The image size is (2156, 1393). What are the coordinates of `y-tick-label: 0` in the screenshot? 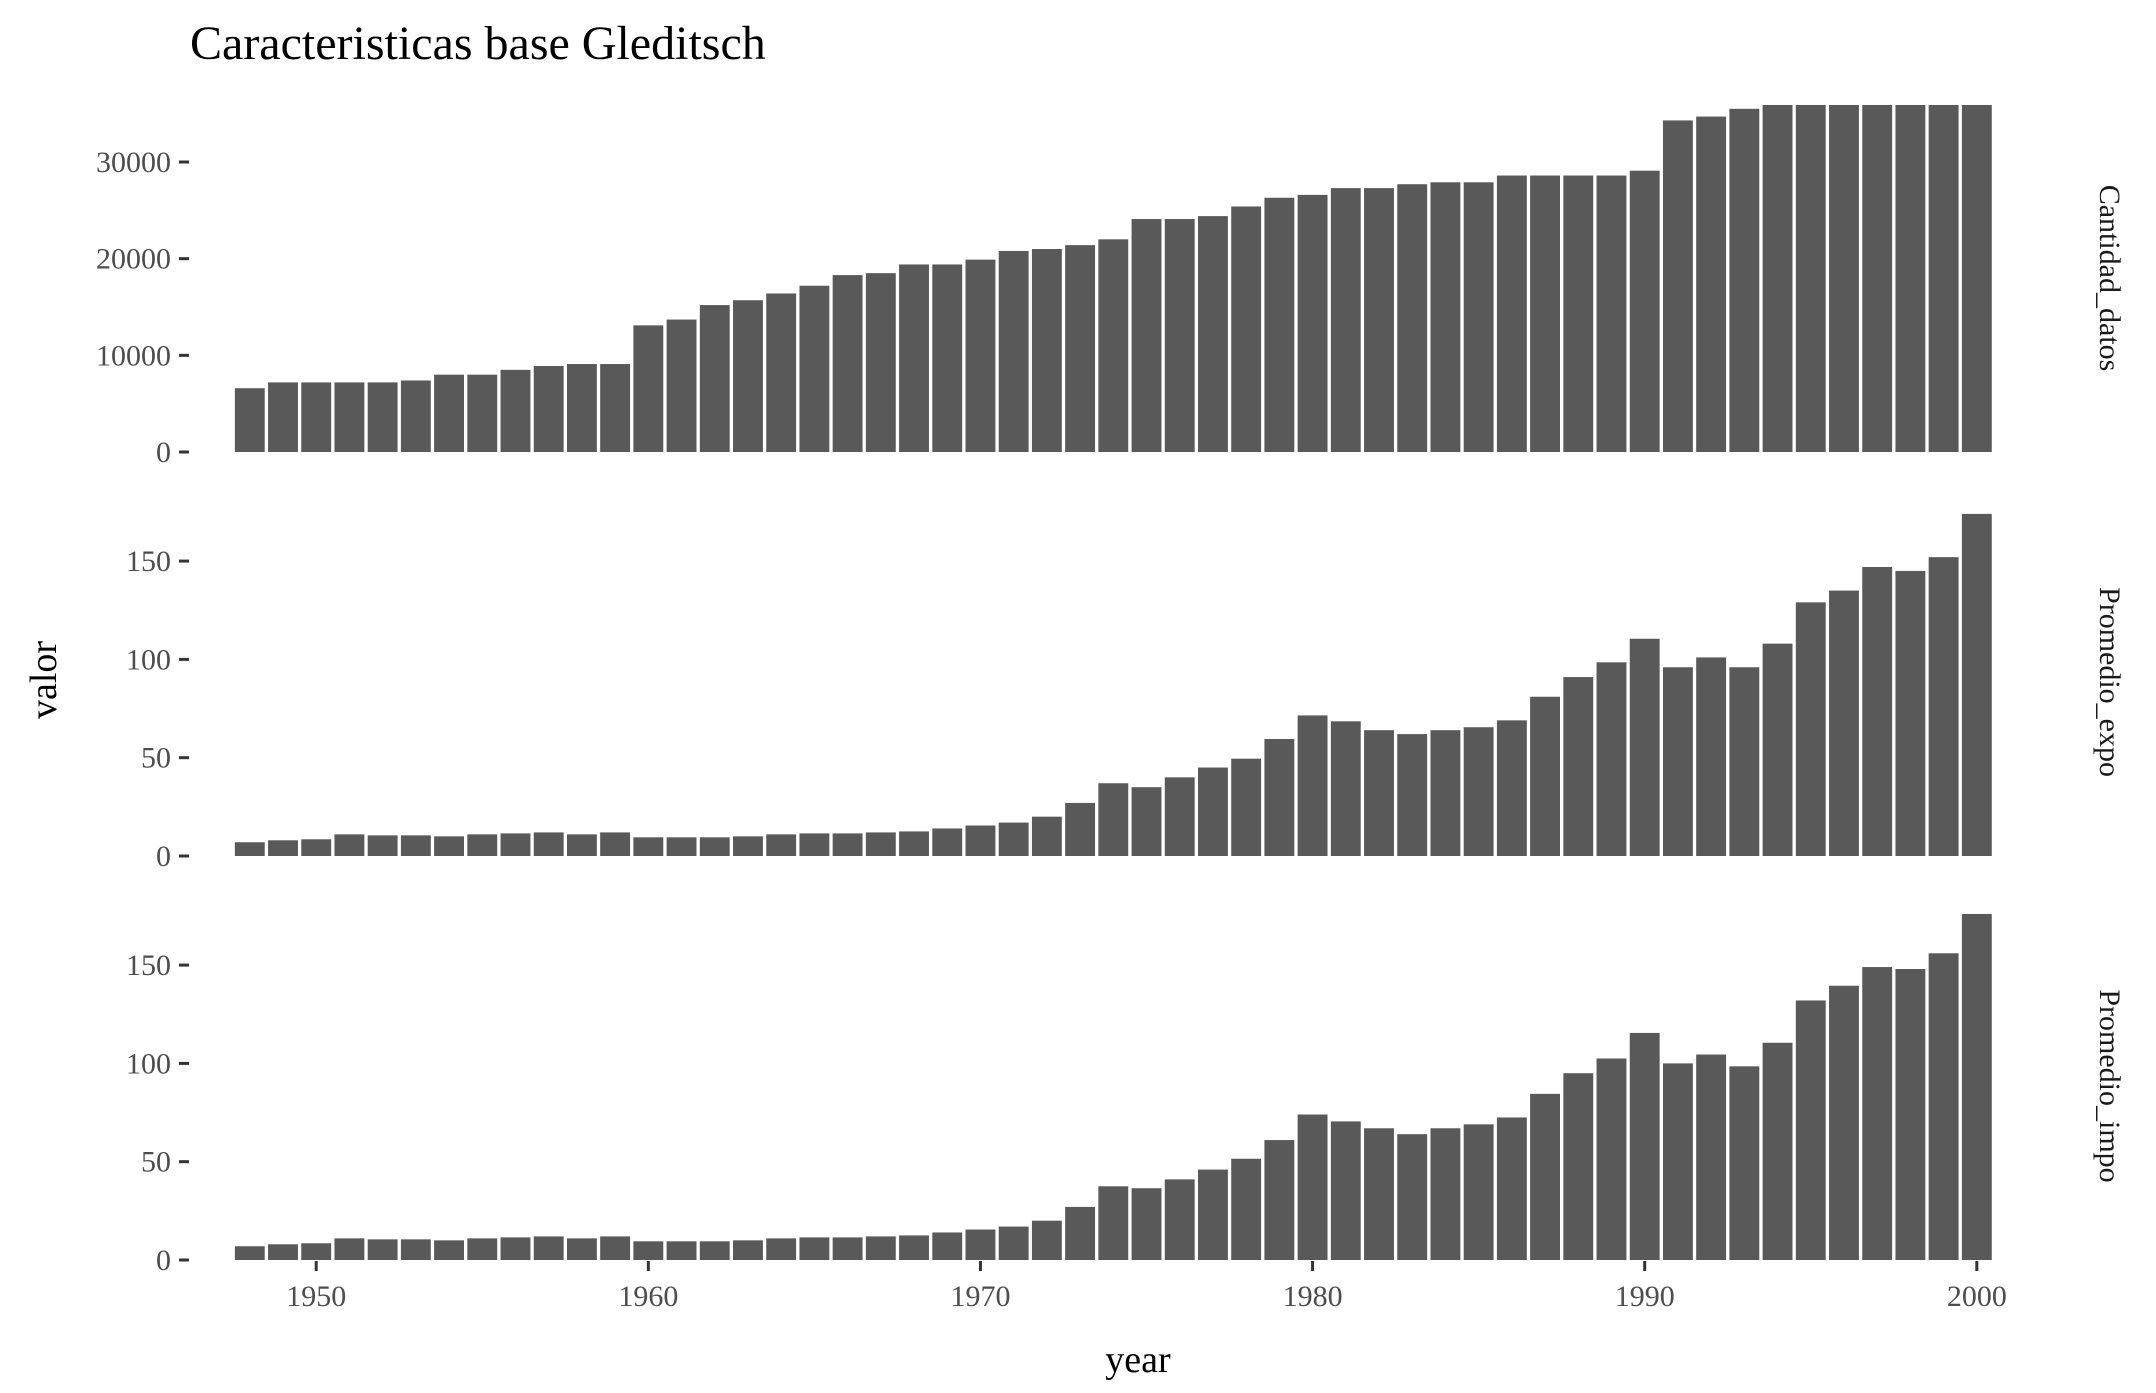 It's located at (163, 856).